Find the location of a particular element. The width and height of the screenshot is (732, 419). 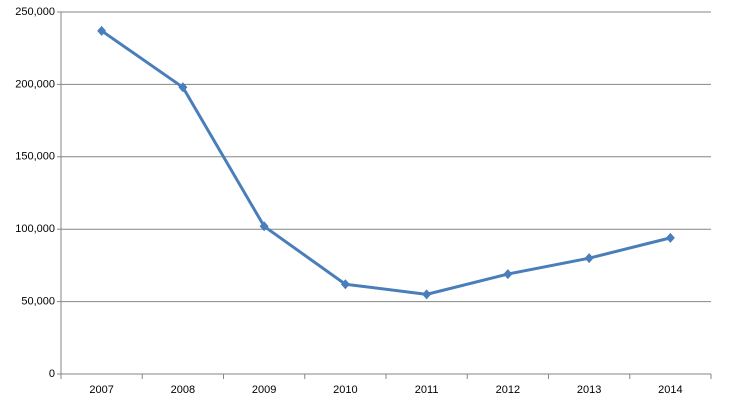

x-tick-label: 2014 is located at coordinates (670, 390).